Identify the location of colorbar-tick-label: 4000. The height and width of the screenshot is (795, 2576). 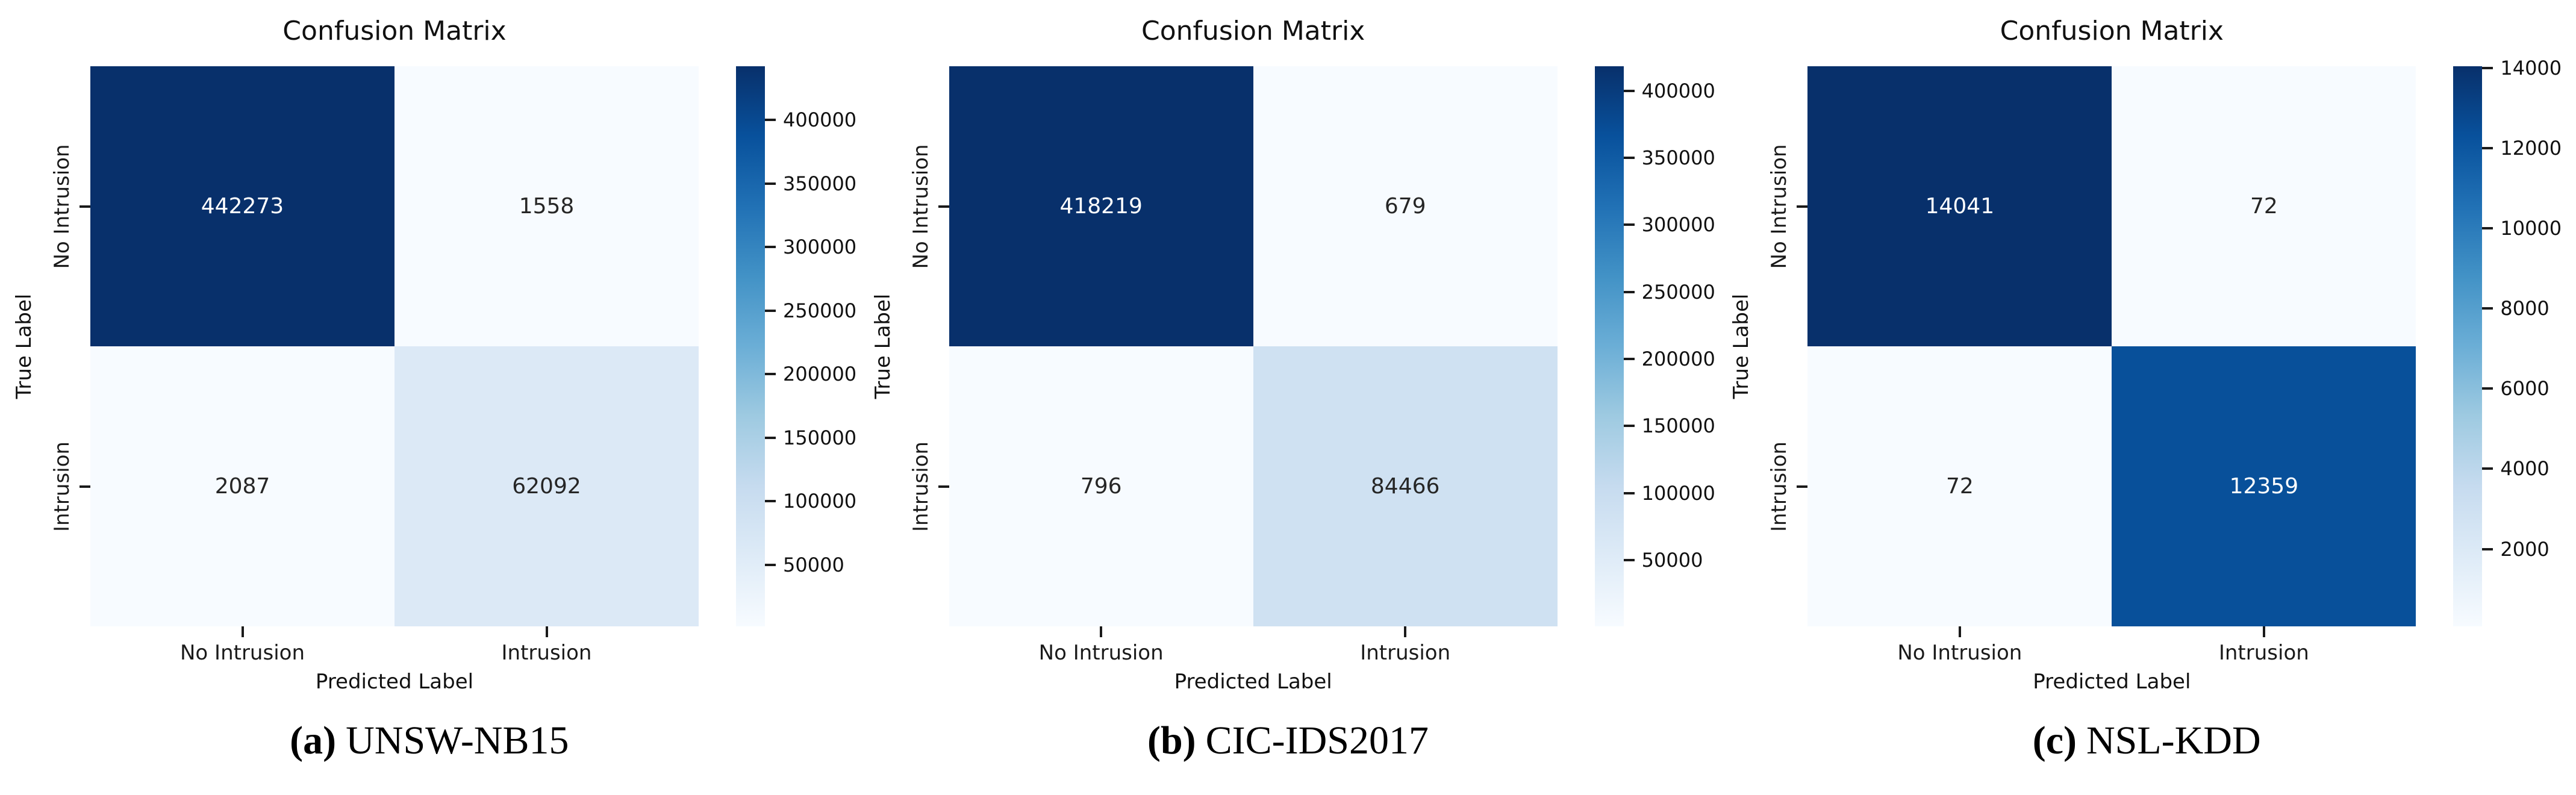
(2524, 469).